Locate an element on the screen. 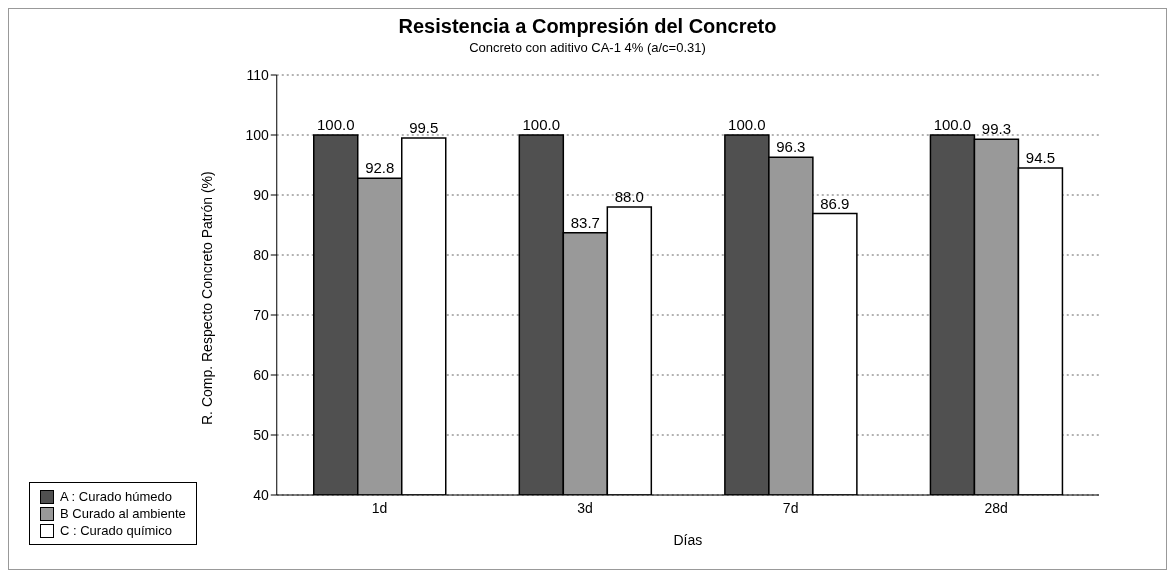 The height and width of the screenshot is (578, 1173). legend-label: B Curado al ambiente is located at coordinates (123, 513).